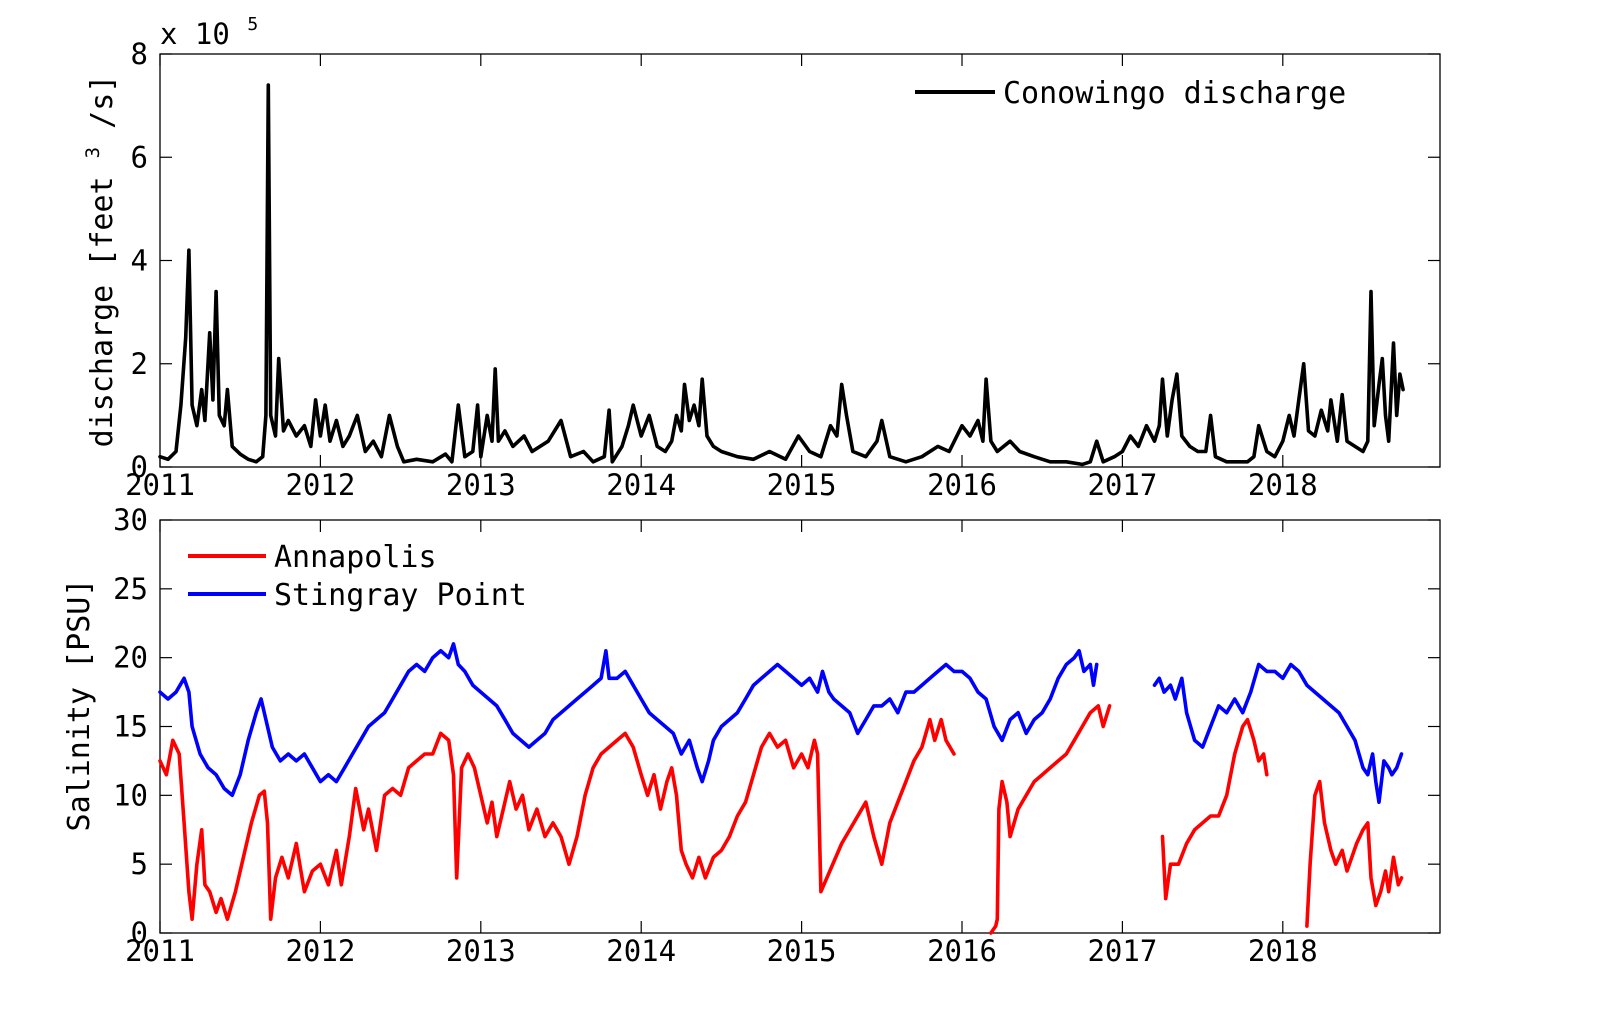 Image resolution: width=1600 pixels, height=1035 pixels. I want to click on discharge-x-tick-label: 2012, so click(320, 485).